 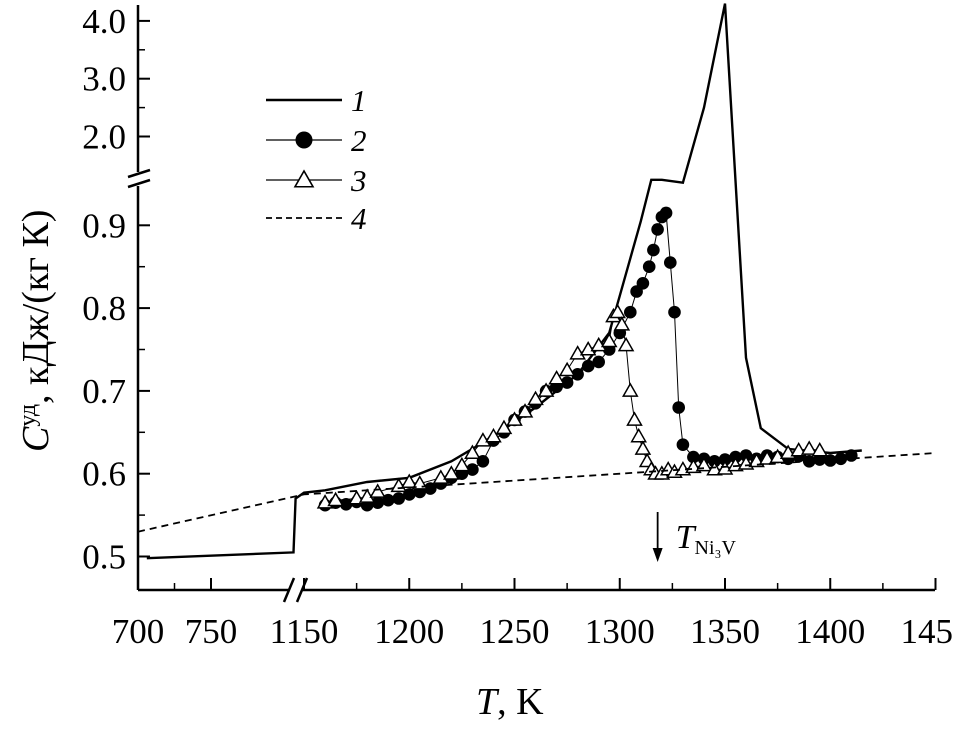 I want to click on x-tick-label: 750, so click(x=211, y=631).